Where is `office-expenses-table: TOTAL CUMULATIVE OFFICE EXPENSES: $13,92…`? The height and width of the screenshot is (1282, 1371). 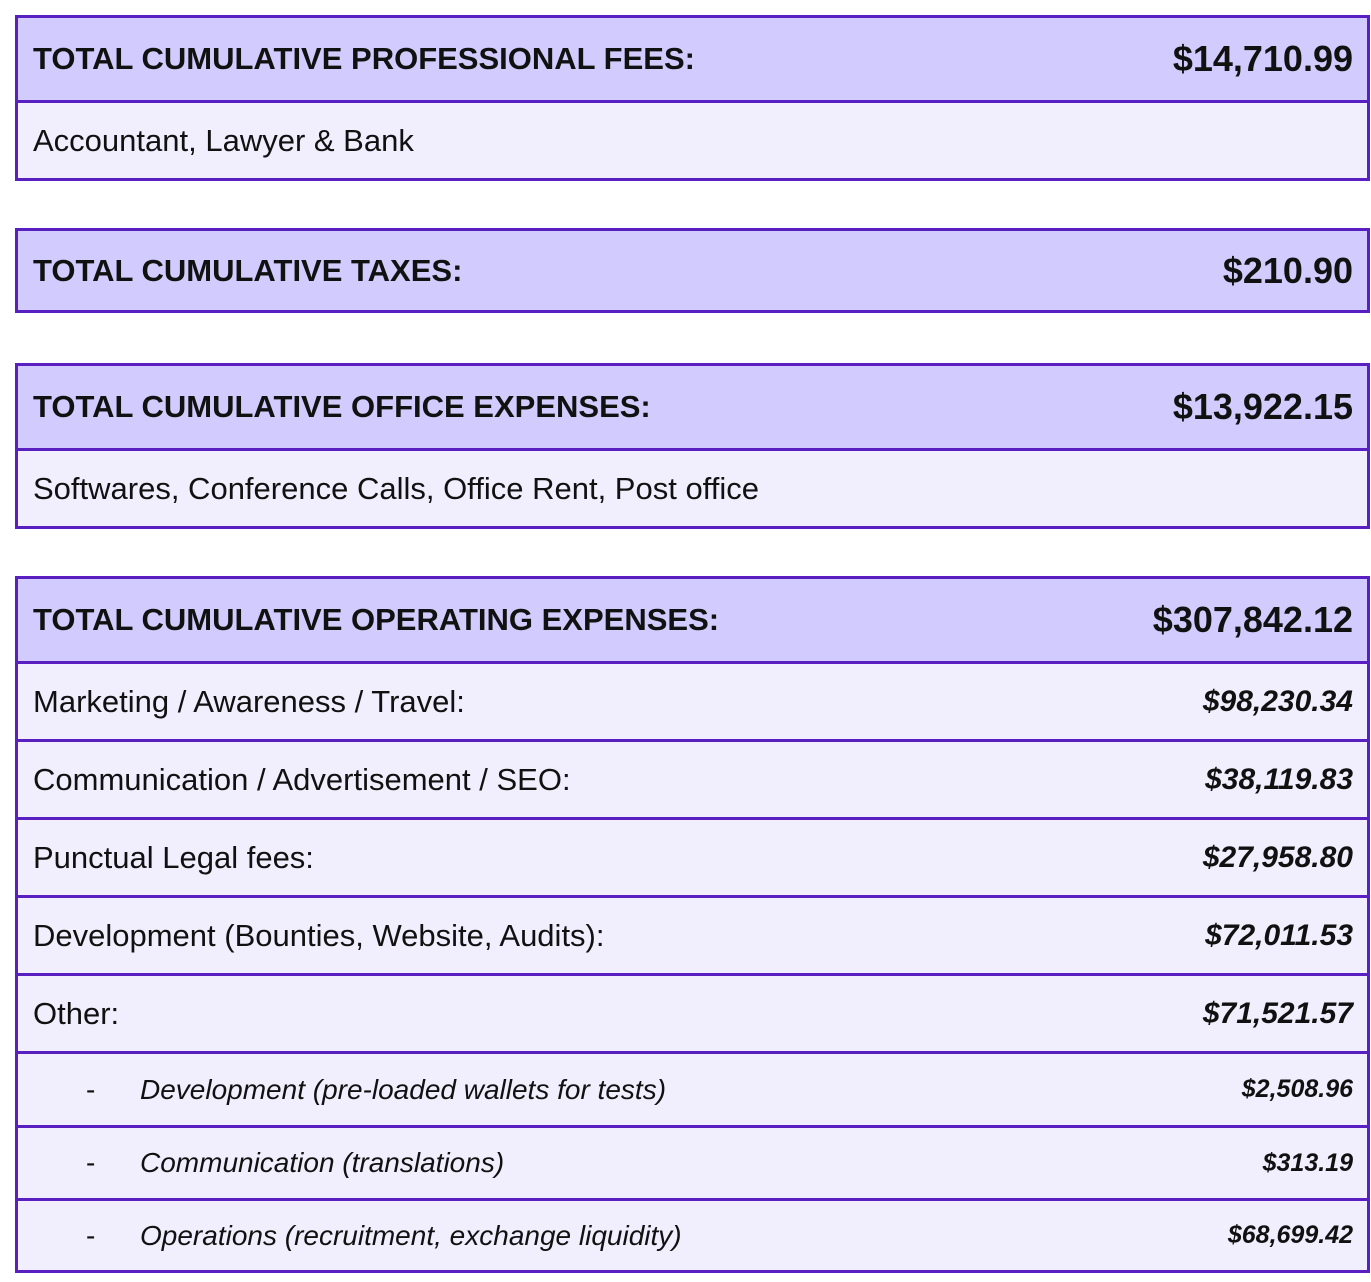 office-expenses-table: TOTAL CUMULATIVE OFFICE EXPENSES: $13,92… is located at coordinates (692, 446).